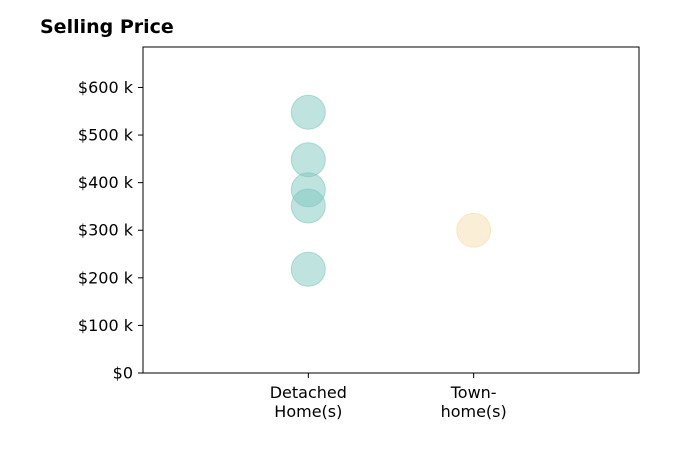 The height and width of the screenshot is (462, 679). Describe the element at coordinates (308, 402) in the screenshot. I see `x-tick-label: Detached Home(s)` at that location.